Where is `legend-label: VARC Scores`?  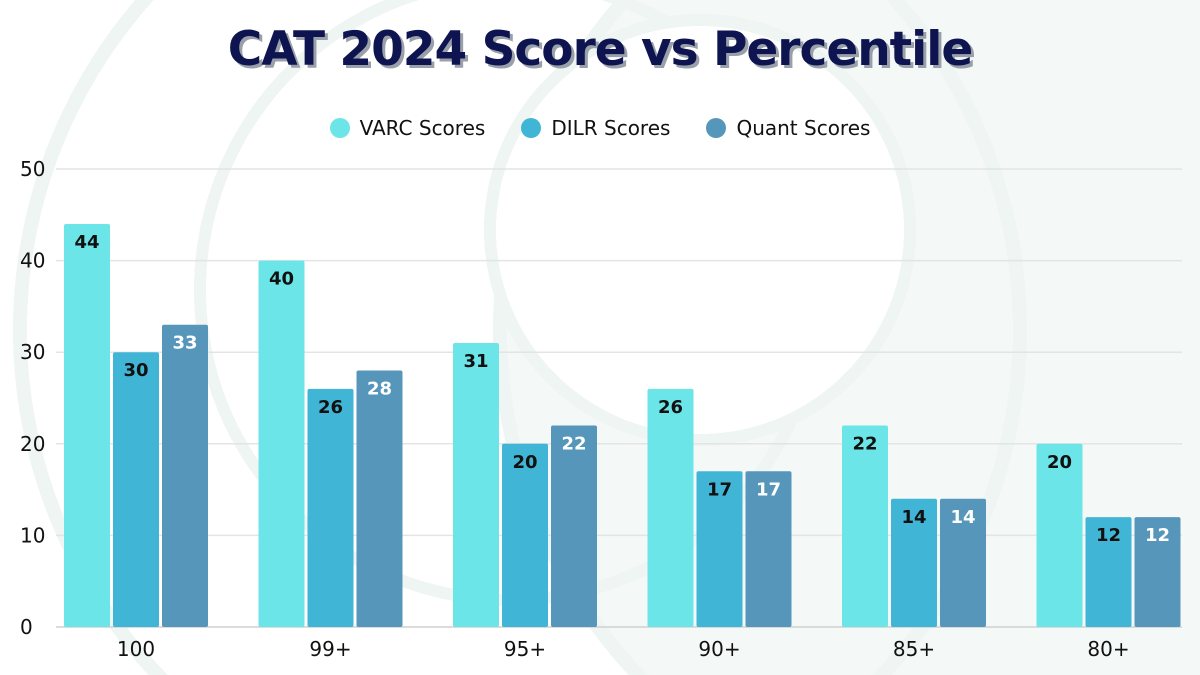
legend-label: VARC Scores is located at coordinates (422, 128).